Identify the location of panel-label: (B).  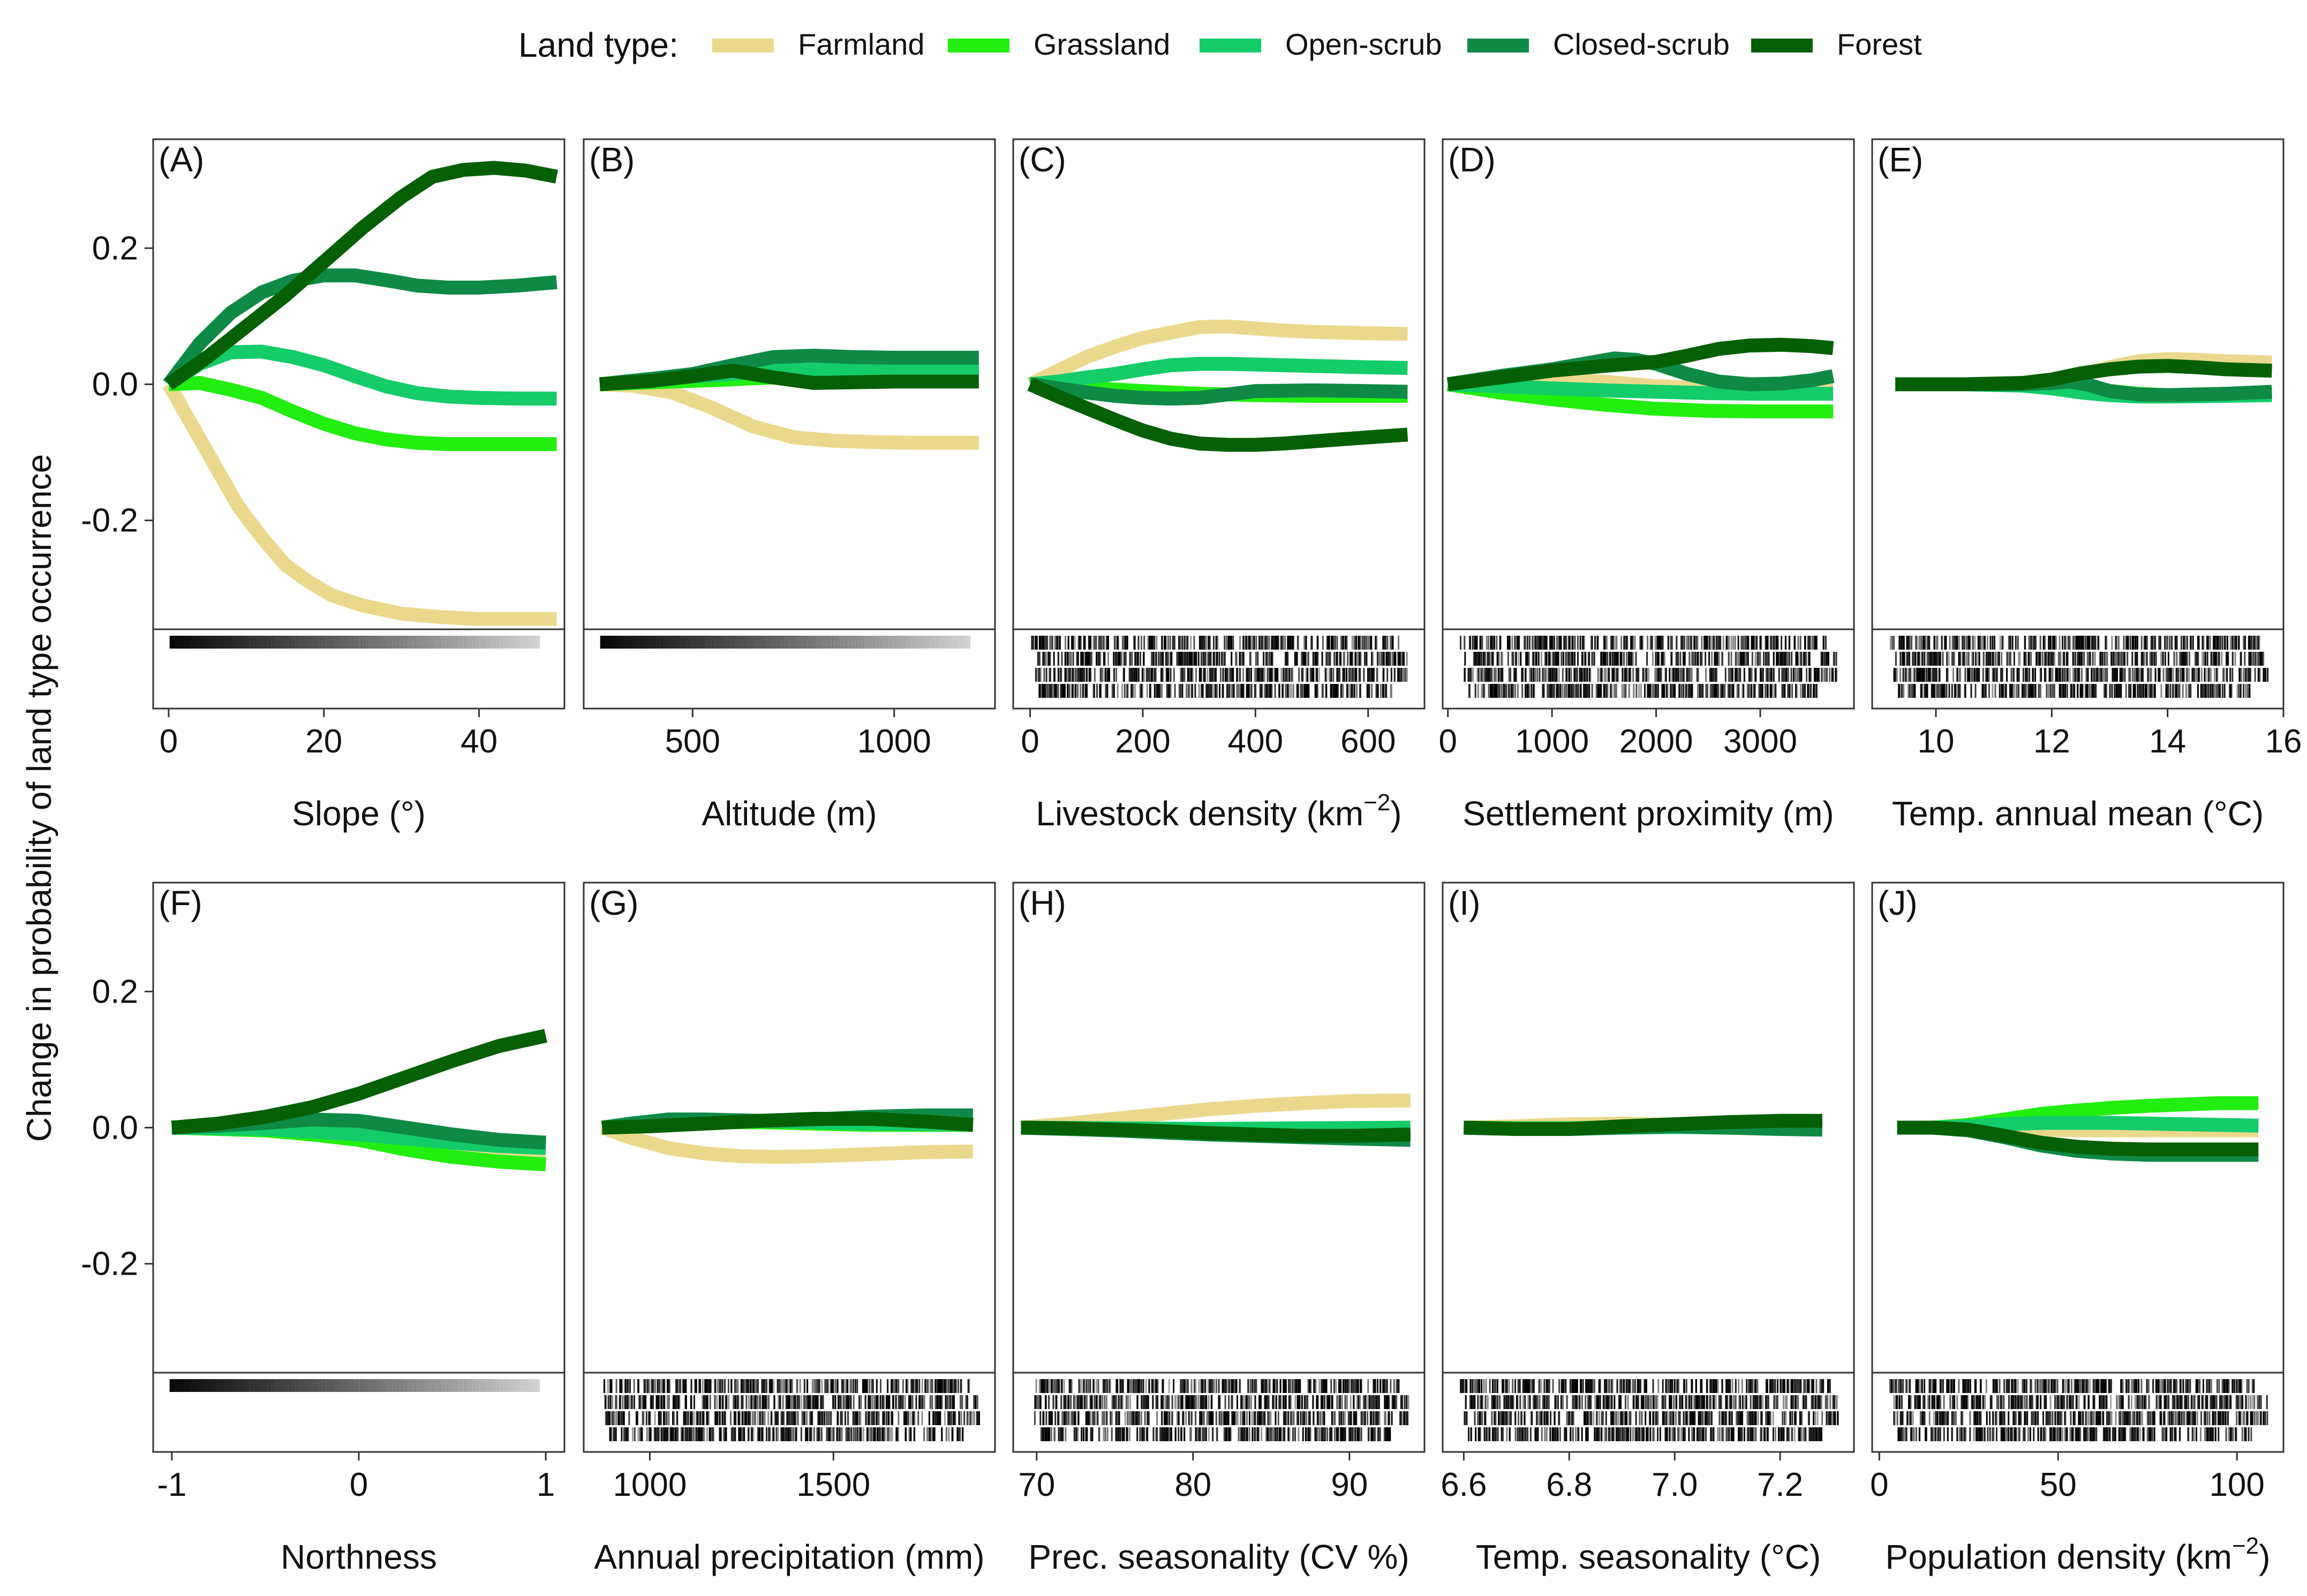
(612, 159).